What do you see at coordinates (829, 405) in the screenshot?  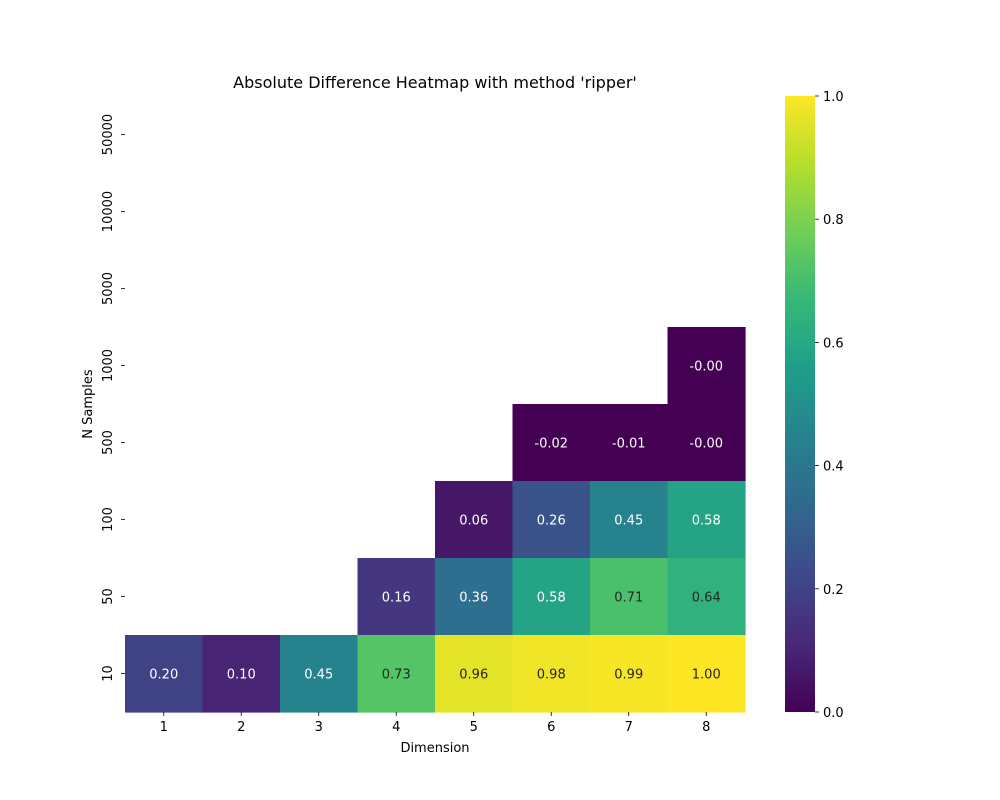 I see `colorbar-ticks: 0.0 0.2 0.4 0.6 0.8 1.0` at bounding box center [829, 405].